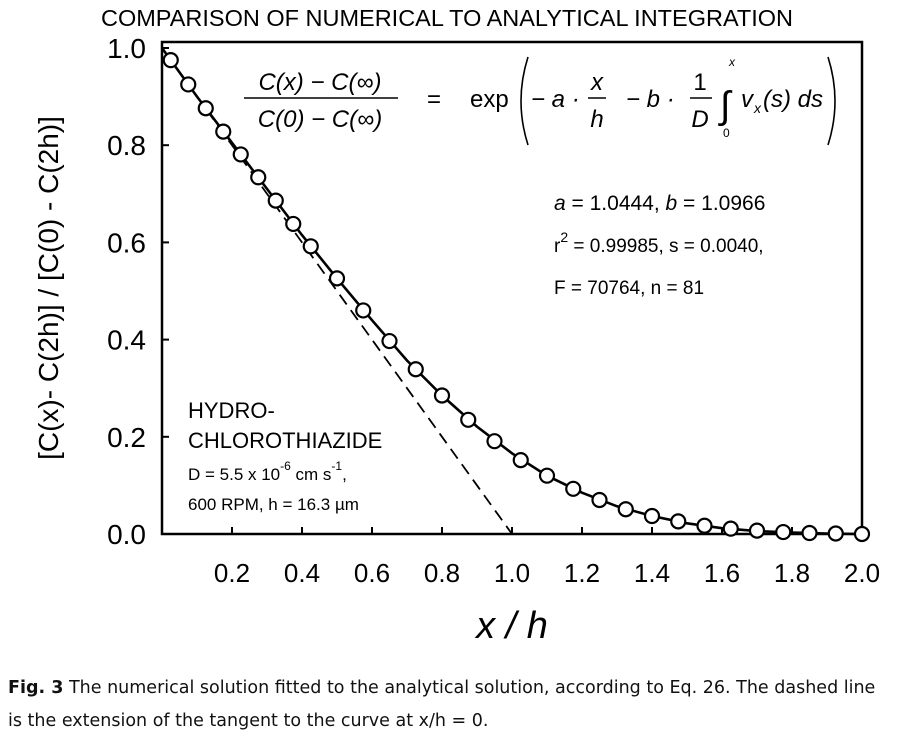 This screenshot has width=897, height=751. Describe the element at coordinates (126, 340) in the screenshot. I see `y-tick-label: 0.4` at that location.